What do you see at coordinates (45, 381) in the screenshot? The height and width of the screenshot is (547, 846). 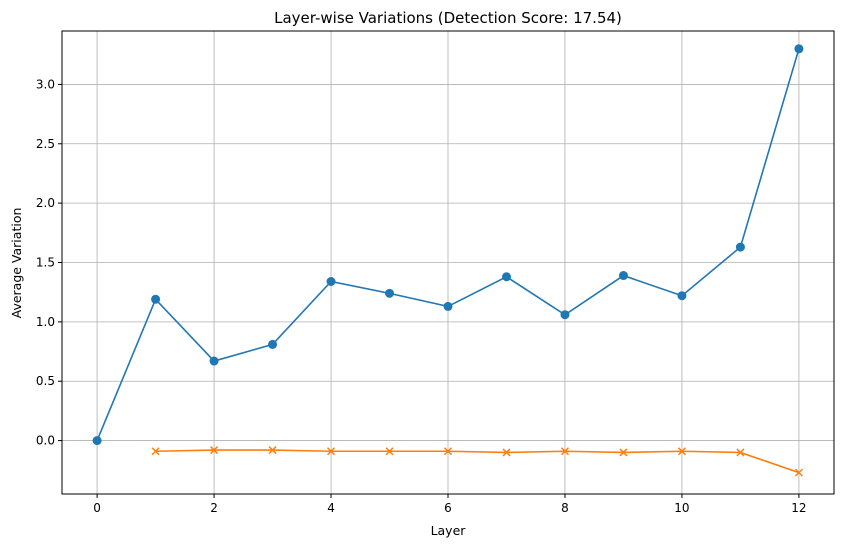 I see `y-tick-label: 0.5` at bounding box center [45, 381].